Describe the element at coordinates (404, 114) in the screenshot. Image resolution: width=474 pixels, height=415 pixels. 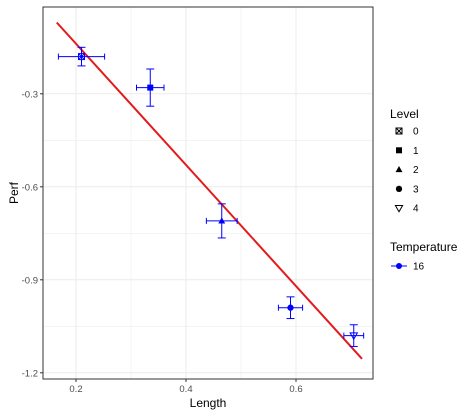
I see `legend-title-level: Level` at that location.